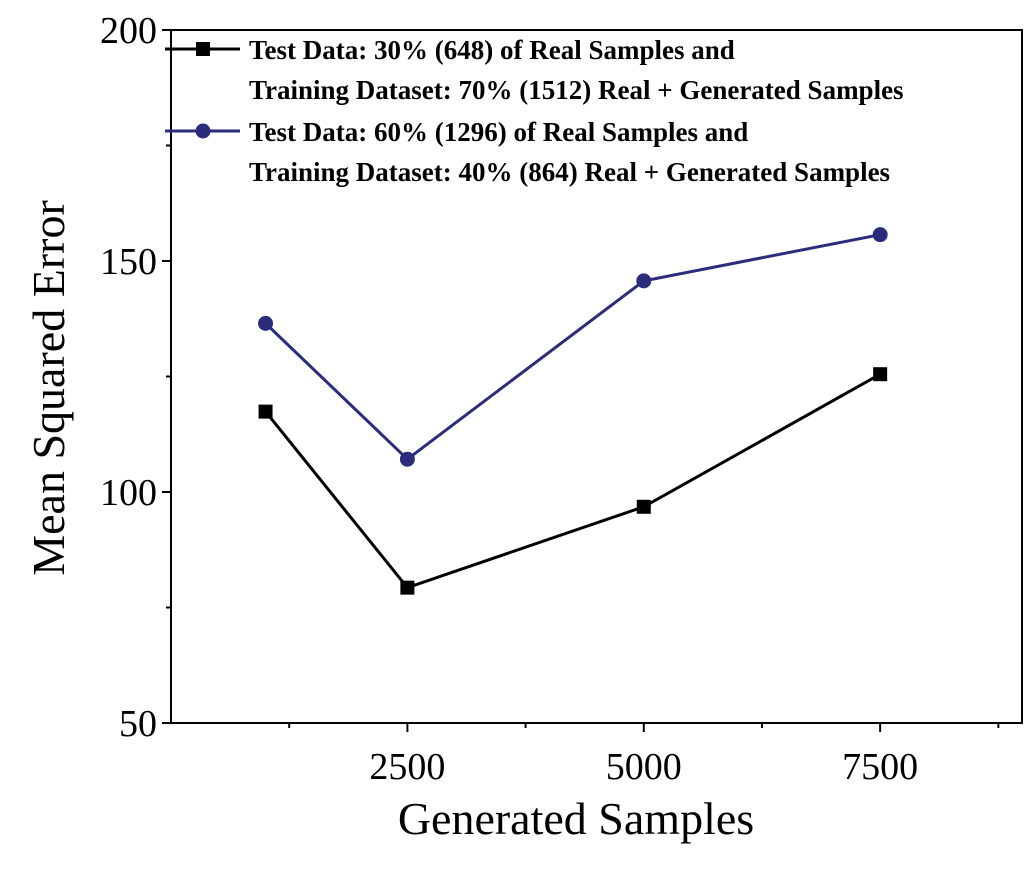 The image size is (1030, 869). What do you see at coordinates (128, 31) in the screenshot?
I see `y-tick-label-200: 200` at bounding box center [128, 31].